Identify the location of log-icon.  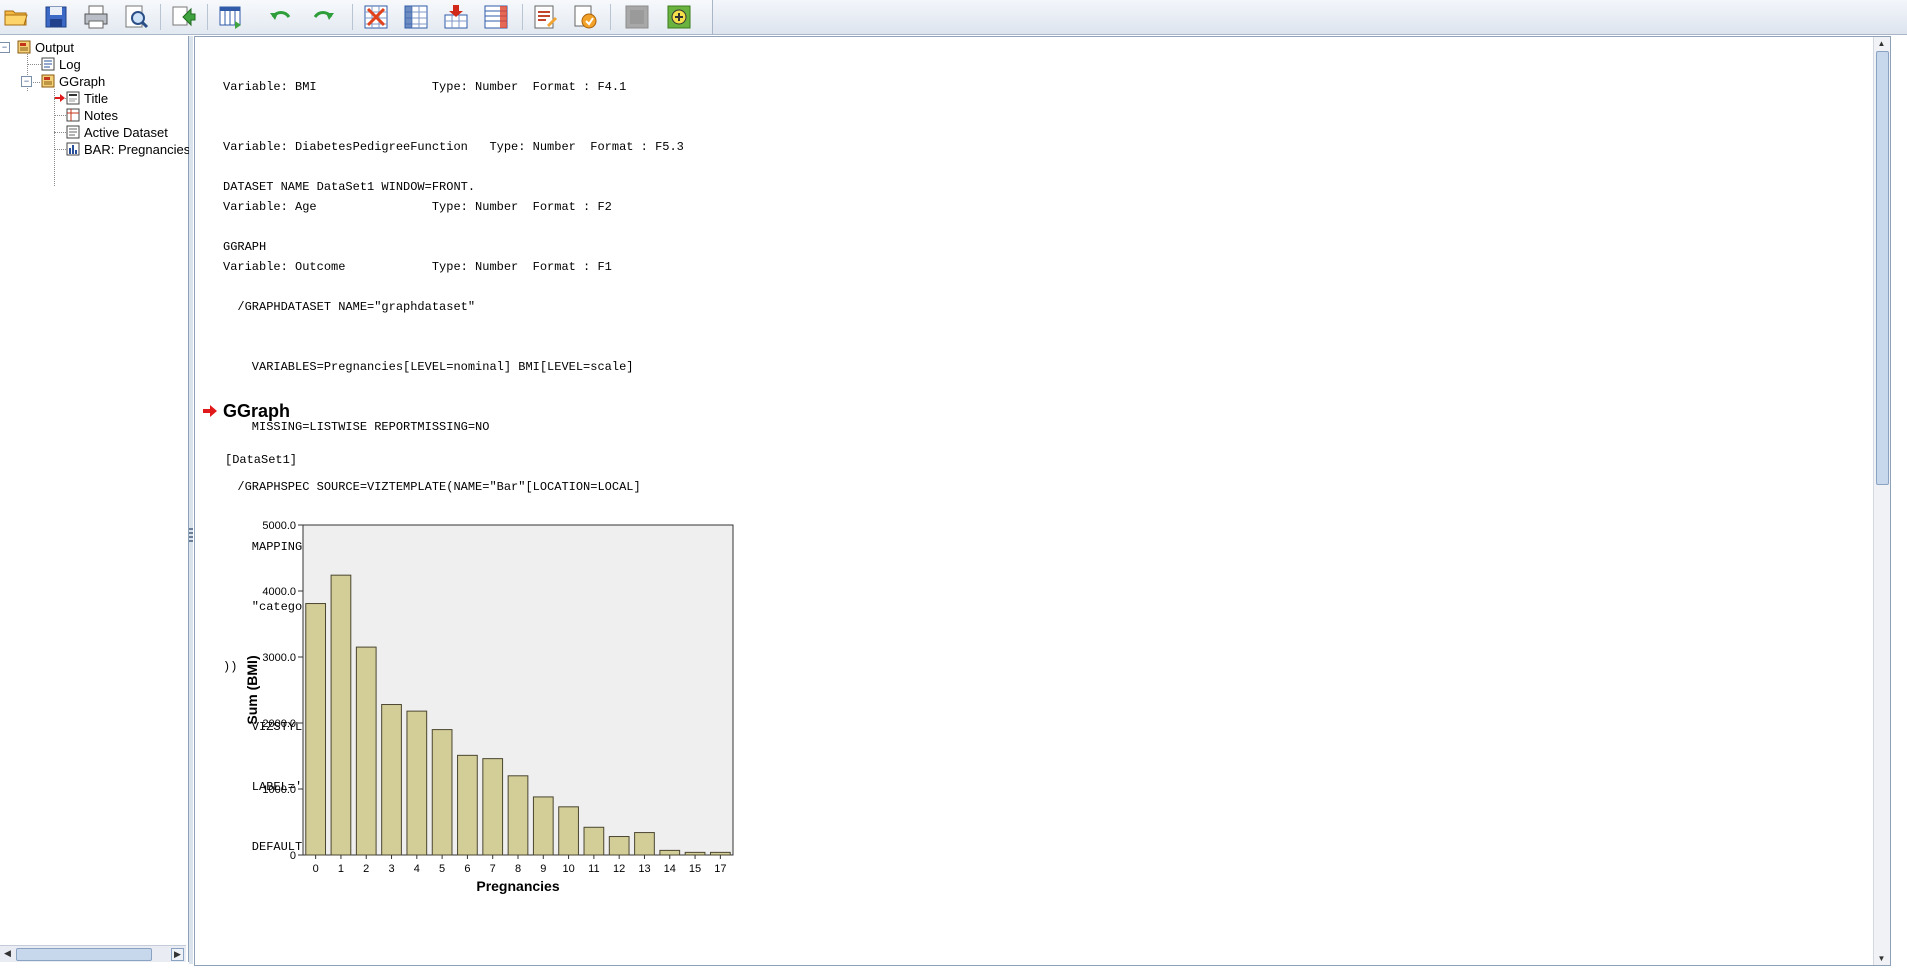
(48, 64).